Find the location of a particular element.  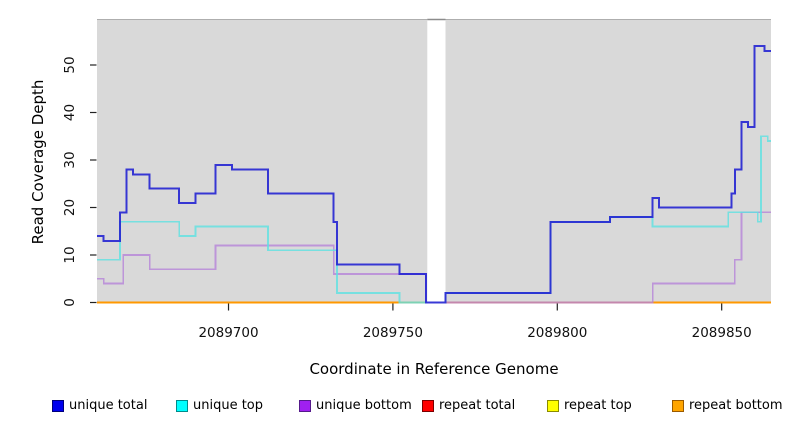

x-tick-label: 2089800 is located at coordinates (557, 333).